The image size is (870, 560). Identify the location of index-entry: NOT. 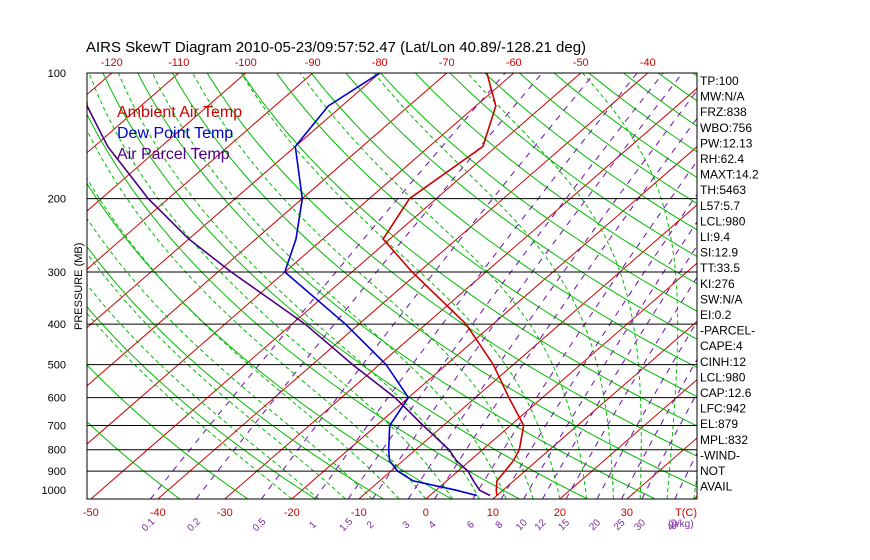
(713, 471).